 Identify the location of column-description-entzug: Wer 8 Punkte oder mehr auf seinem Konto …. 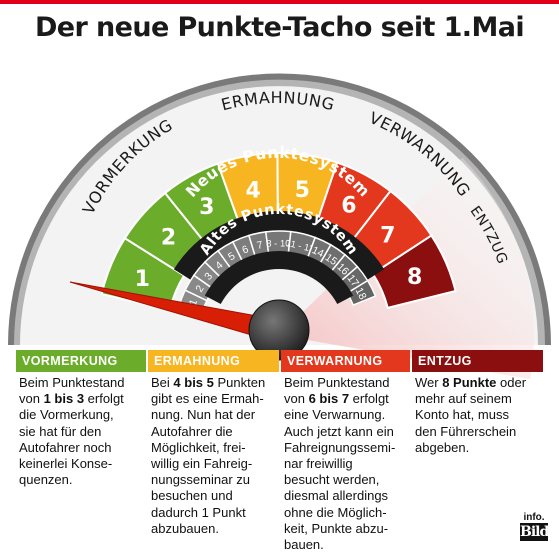
(479, 415).